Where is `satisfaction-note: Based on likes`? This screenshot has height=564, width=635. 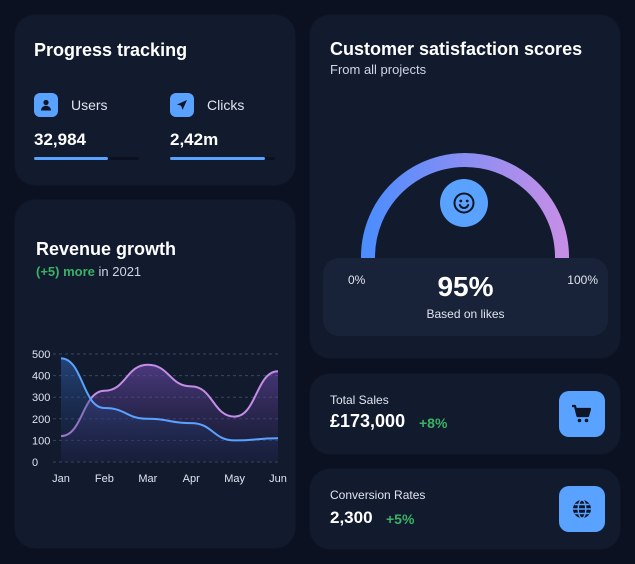 satisfaction-note: Based on likes is located at coordinates (465, 314).